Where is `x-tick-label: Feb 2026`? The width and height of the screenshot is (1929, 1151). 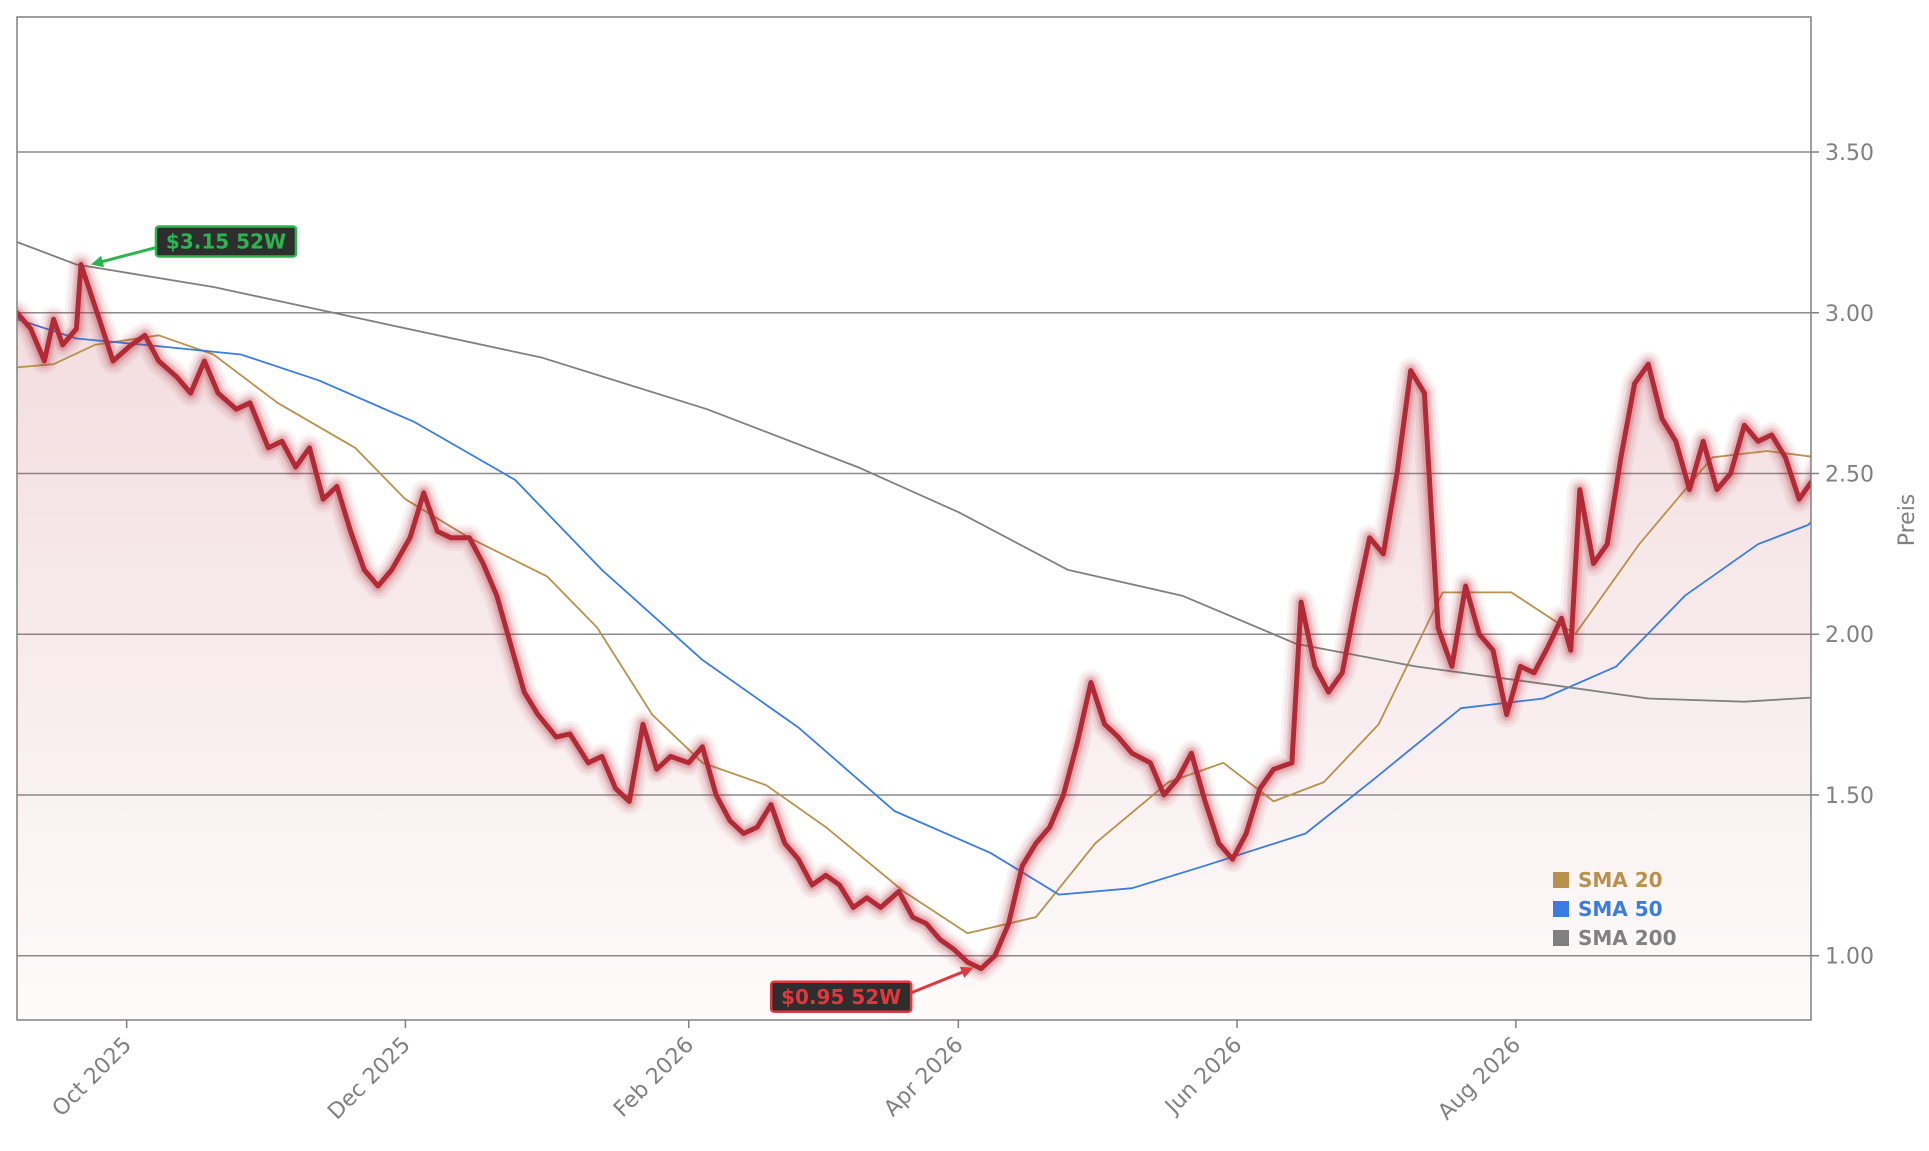
x-tick-label: Feb 2026 is located at coordinates (654, 1078).